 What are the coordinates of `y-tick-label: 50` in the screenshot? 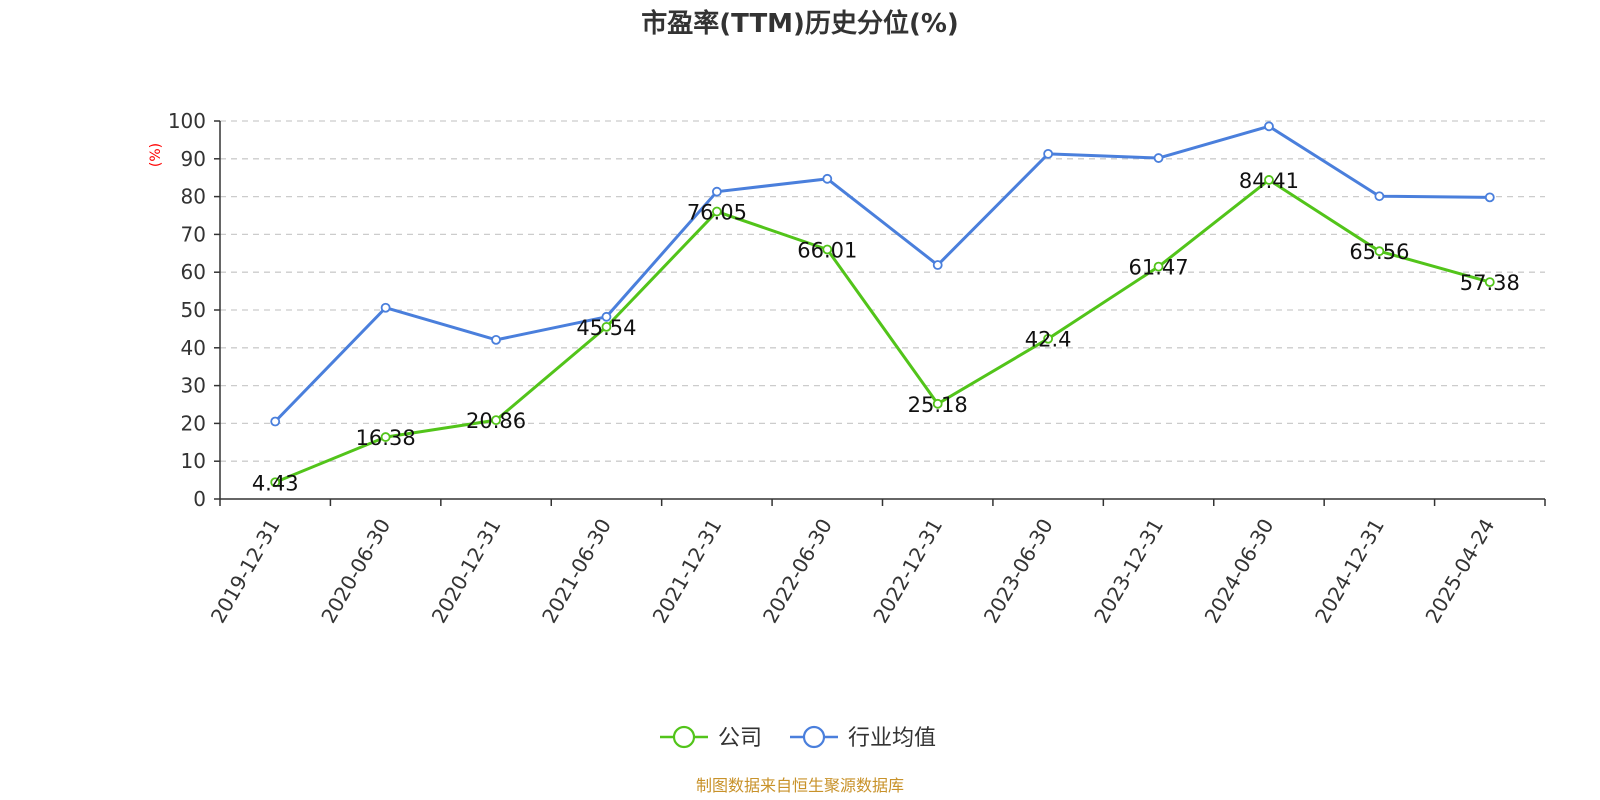 It's located at (193, 310).